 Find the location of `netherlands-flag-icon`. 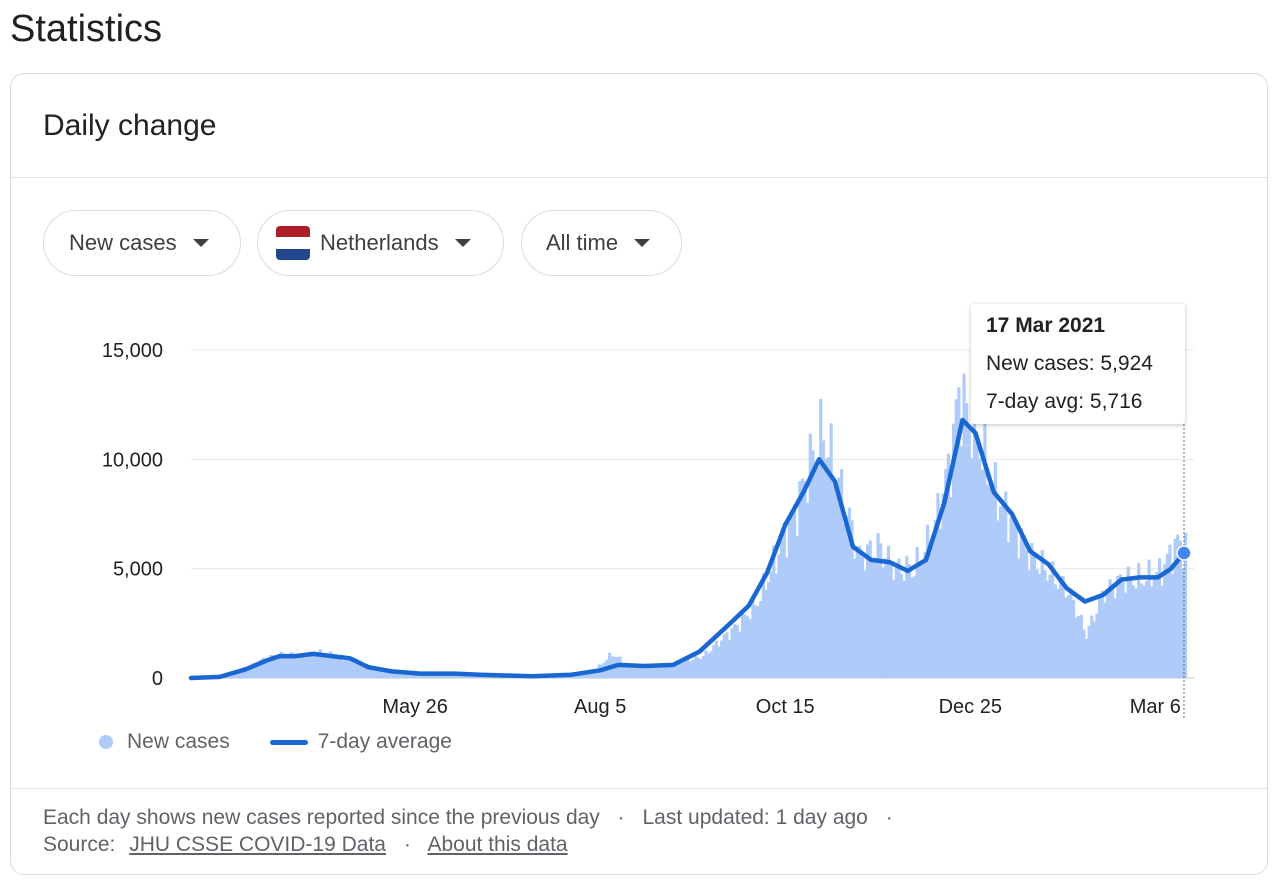

netherlands-flag-icon is located at coordinates (293, 243).